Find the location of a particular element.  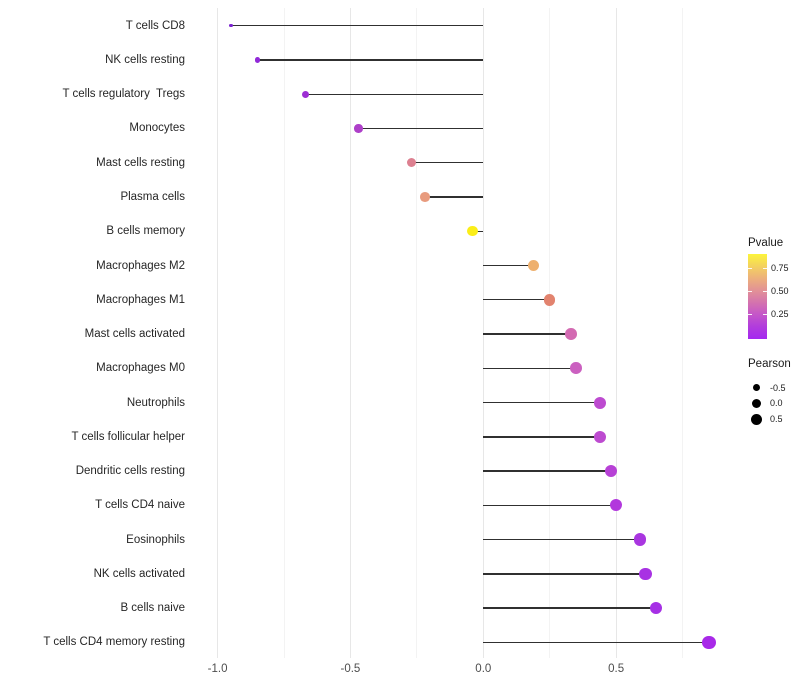

pearson-tick-label: 0.5 is located at coordinates (776, 419).